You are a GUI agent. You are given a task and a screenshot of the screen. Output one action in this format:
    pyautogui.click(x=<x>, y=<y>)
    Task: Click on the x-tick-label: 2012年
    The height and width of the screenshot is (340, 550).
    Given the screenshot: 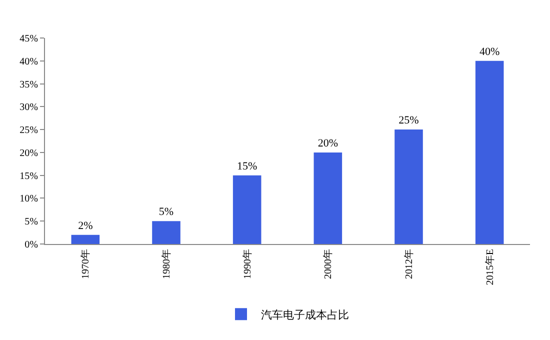 What is the action you would take?
    pyautogui.click(x=409, y=264)
    